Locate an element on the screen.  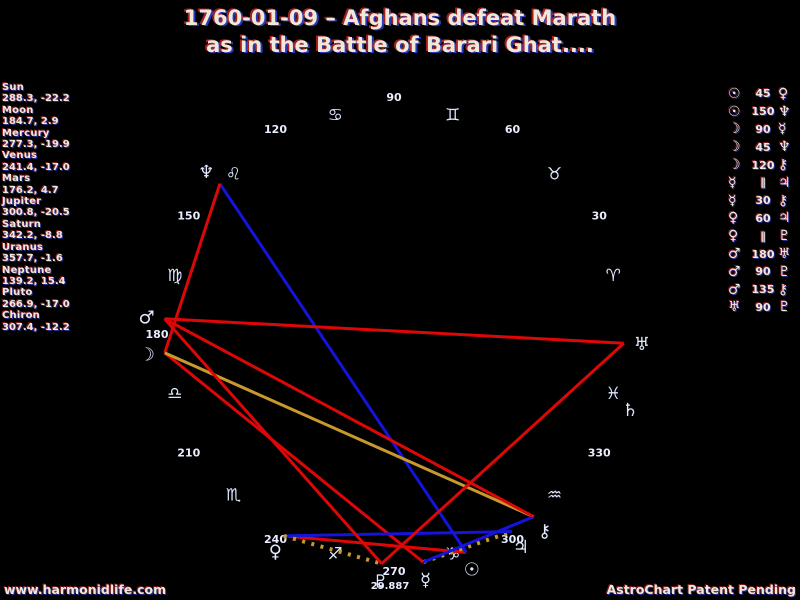
aspect-row: ☿ 30 ⚷ is located at coordinates (763, 201).